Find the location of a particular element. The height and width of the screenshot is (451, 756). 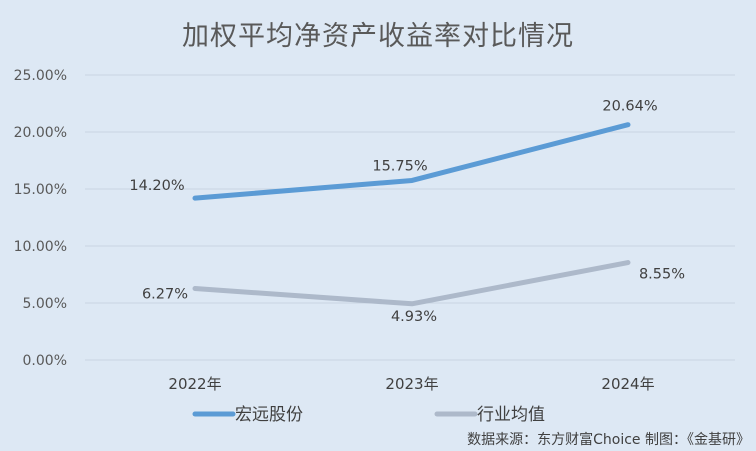

chart-title: 加权平均净资产收益率对比情况 is located at coordinates (378, 36).